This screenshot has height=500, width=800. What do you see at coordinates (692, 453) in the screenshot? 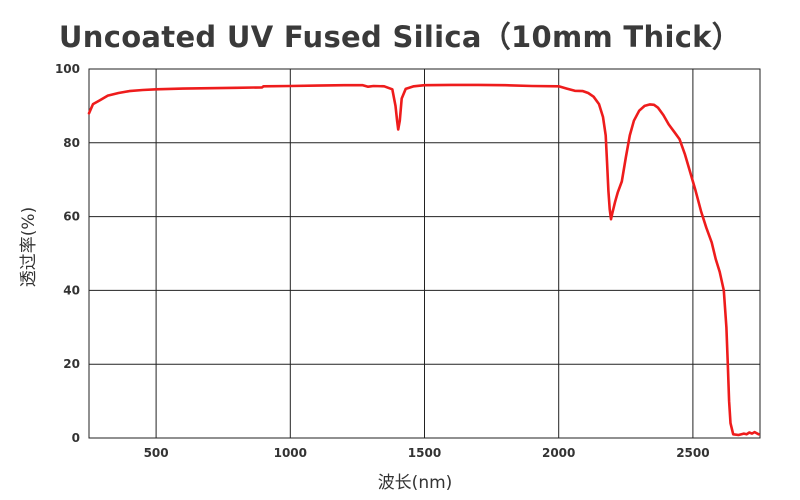
I see `x-tick-label: 2500` at bounding box center [692, 453].